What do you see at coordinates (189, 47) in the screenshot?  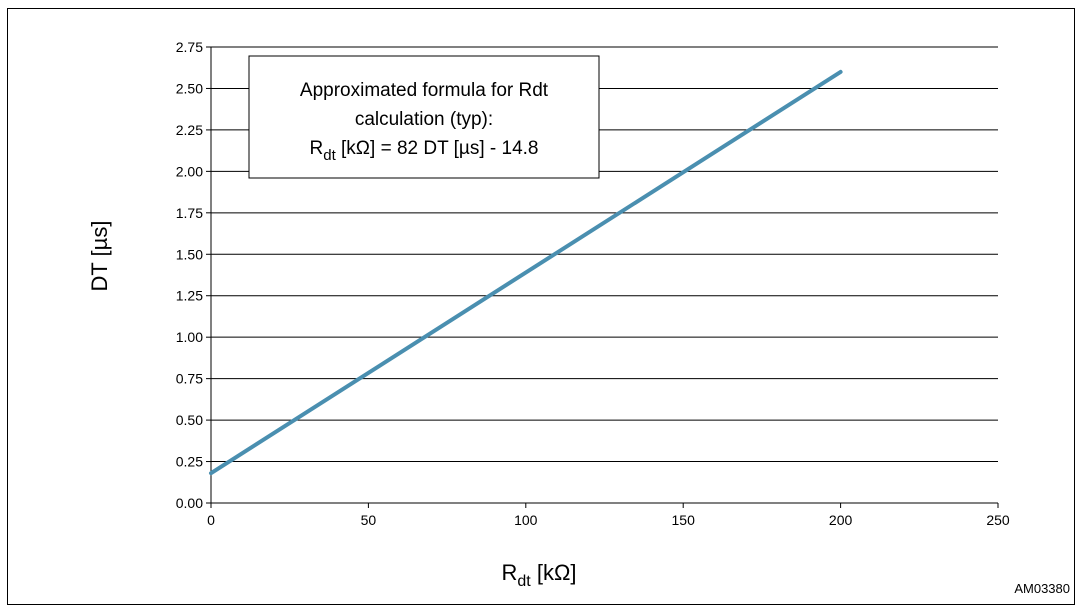 I see `y-tick-label-11: 2.75` at bounding box center [189, 47].